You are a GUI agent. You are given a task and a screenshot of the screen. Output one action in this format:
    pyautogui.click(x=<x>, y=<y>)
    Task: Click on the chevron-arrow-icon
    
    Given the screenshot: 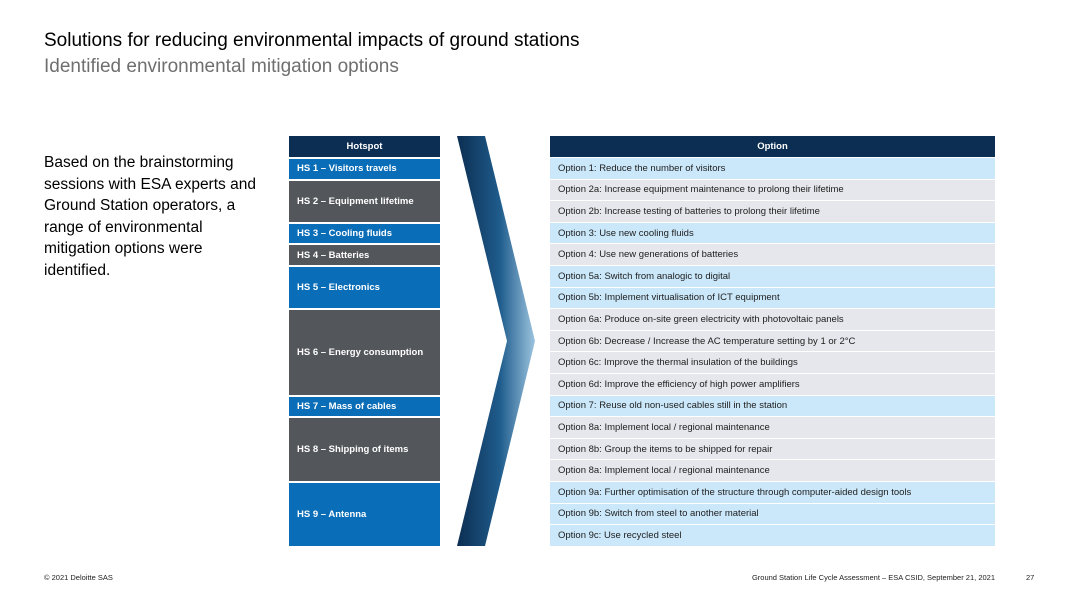 What is the action you would take?
    pyautogui.click(x=496, y=341)
    